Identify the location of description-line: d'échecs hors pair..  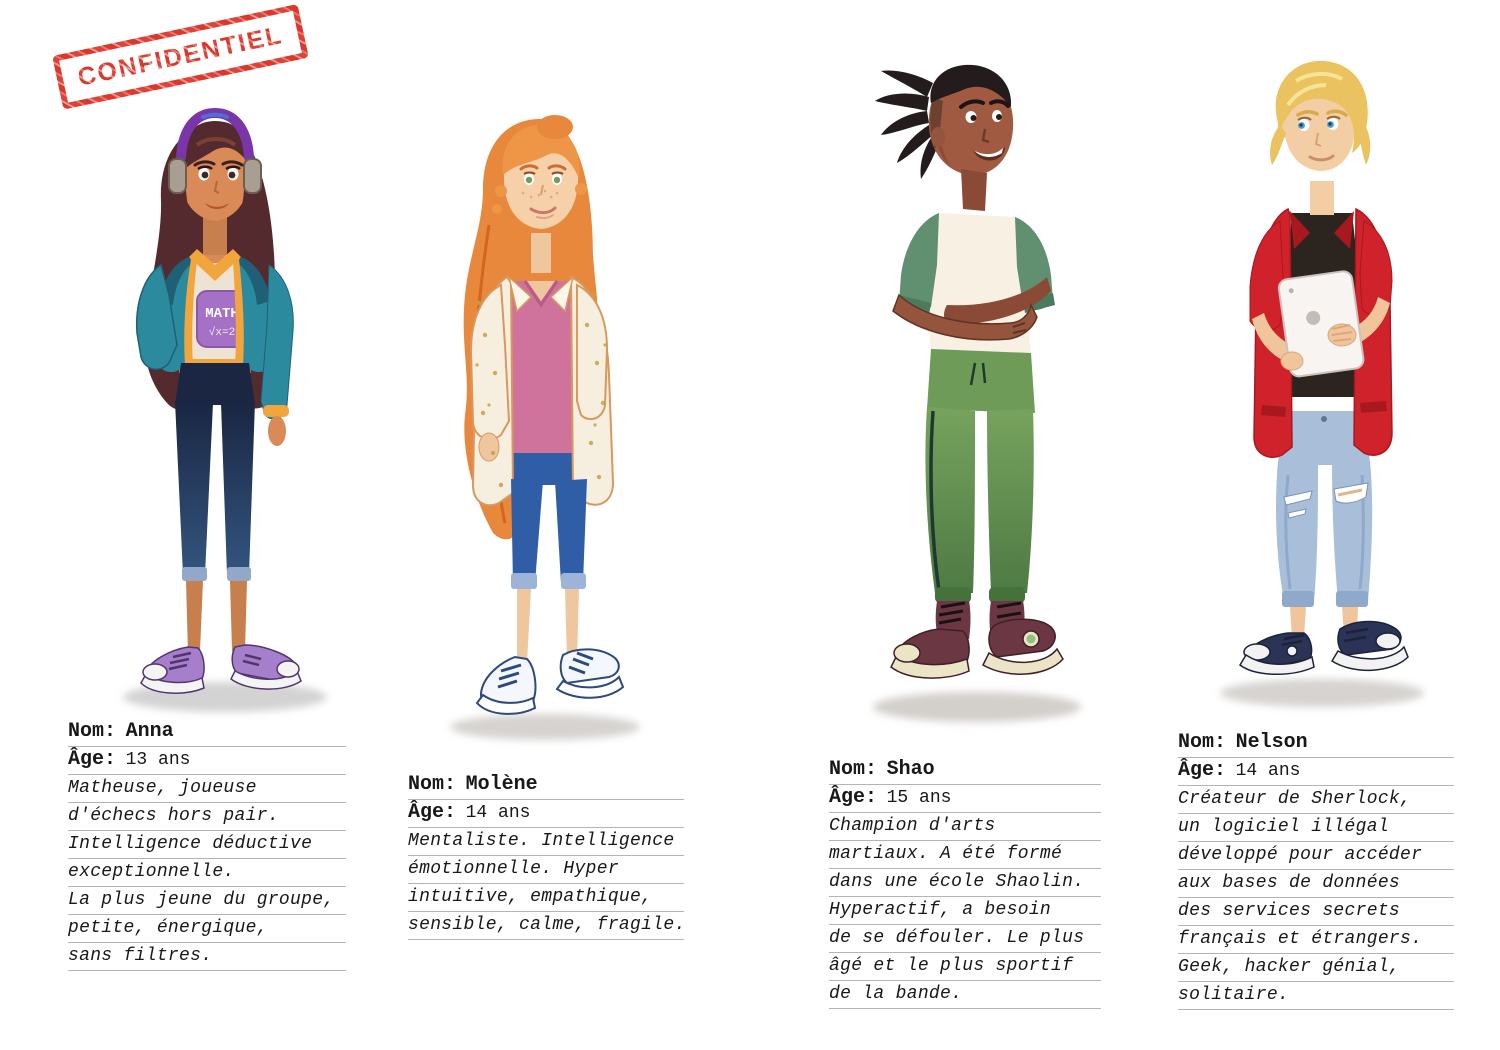
(207, 817).